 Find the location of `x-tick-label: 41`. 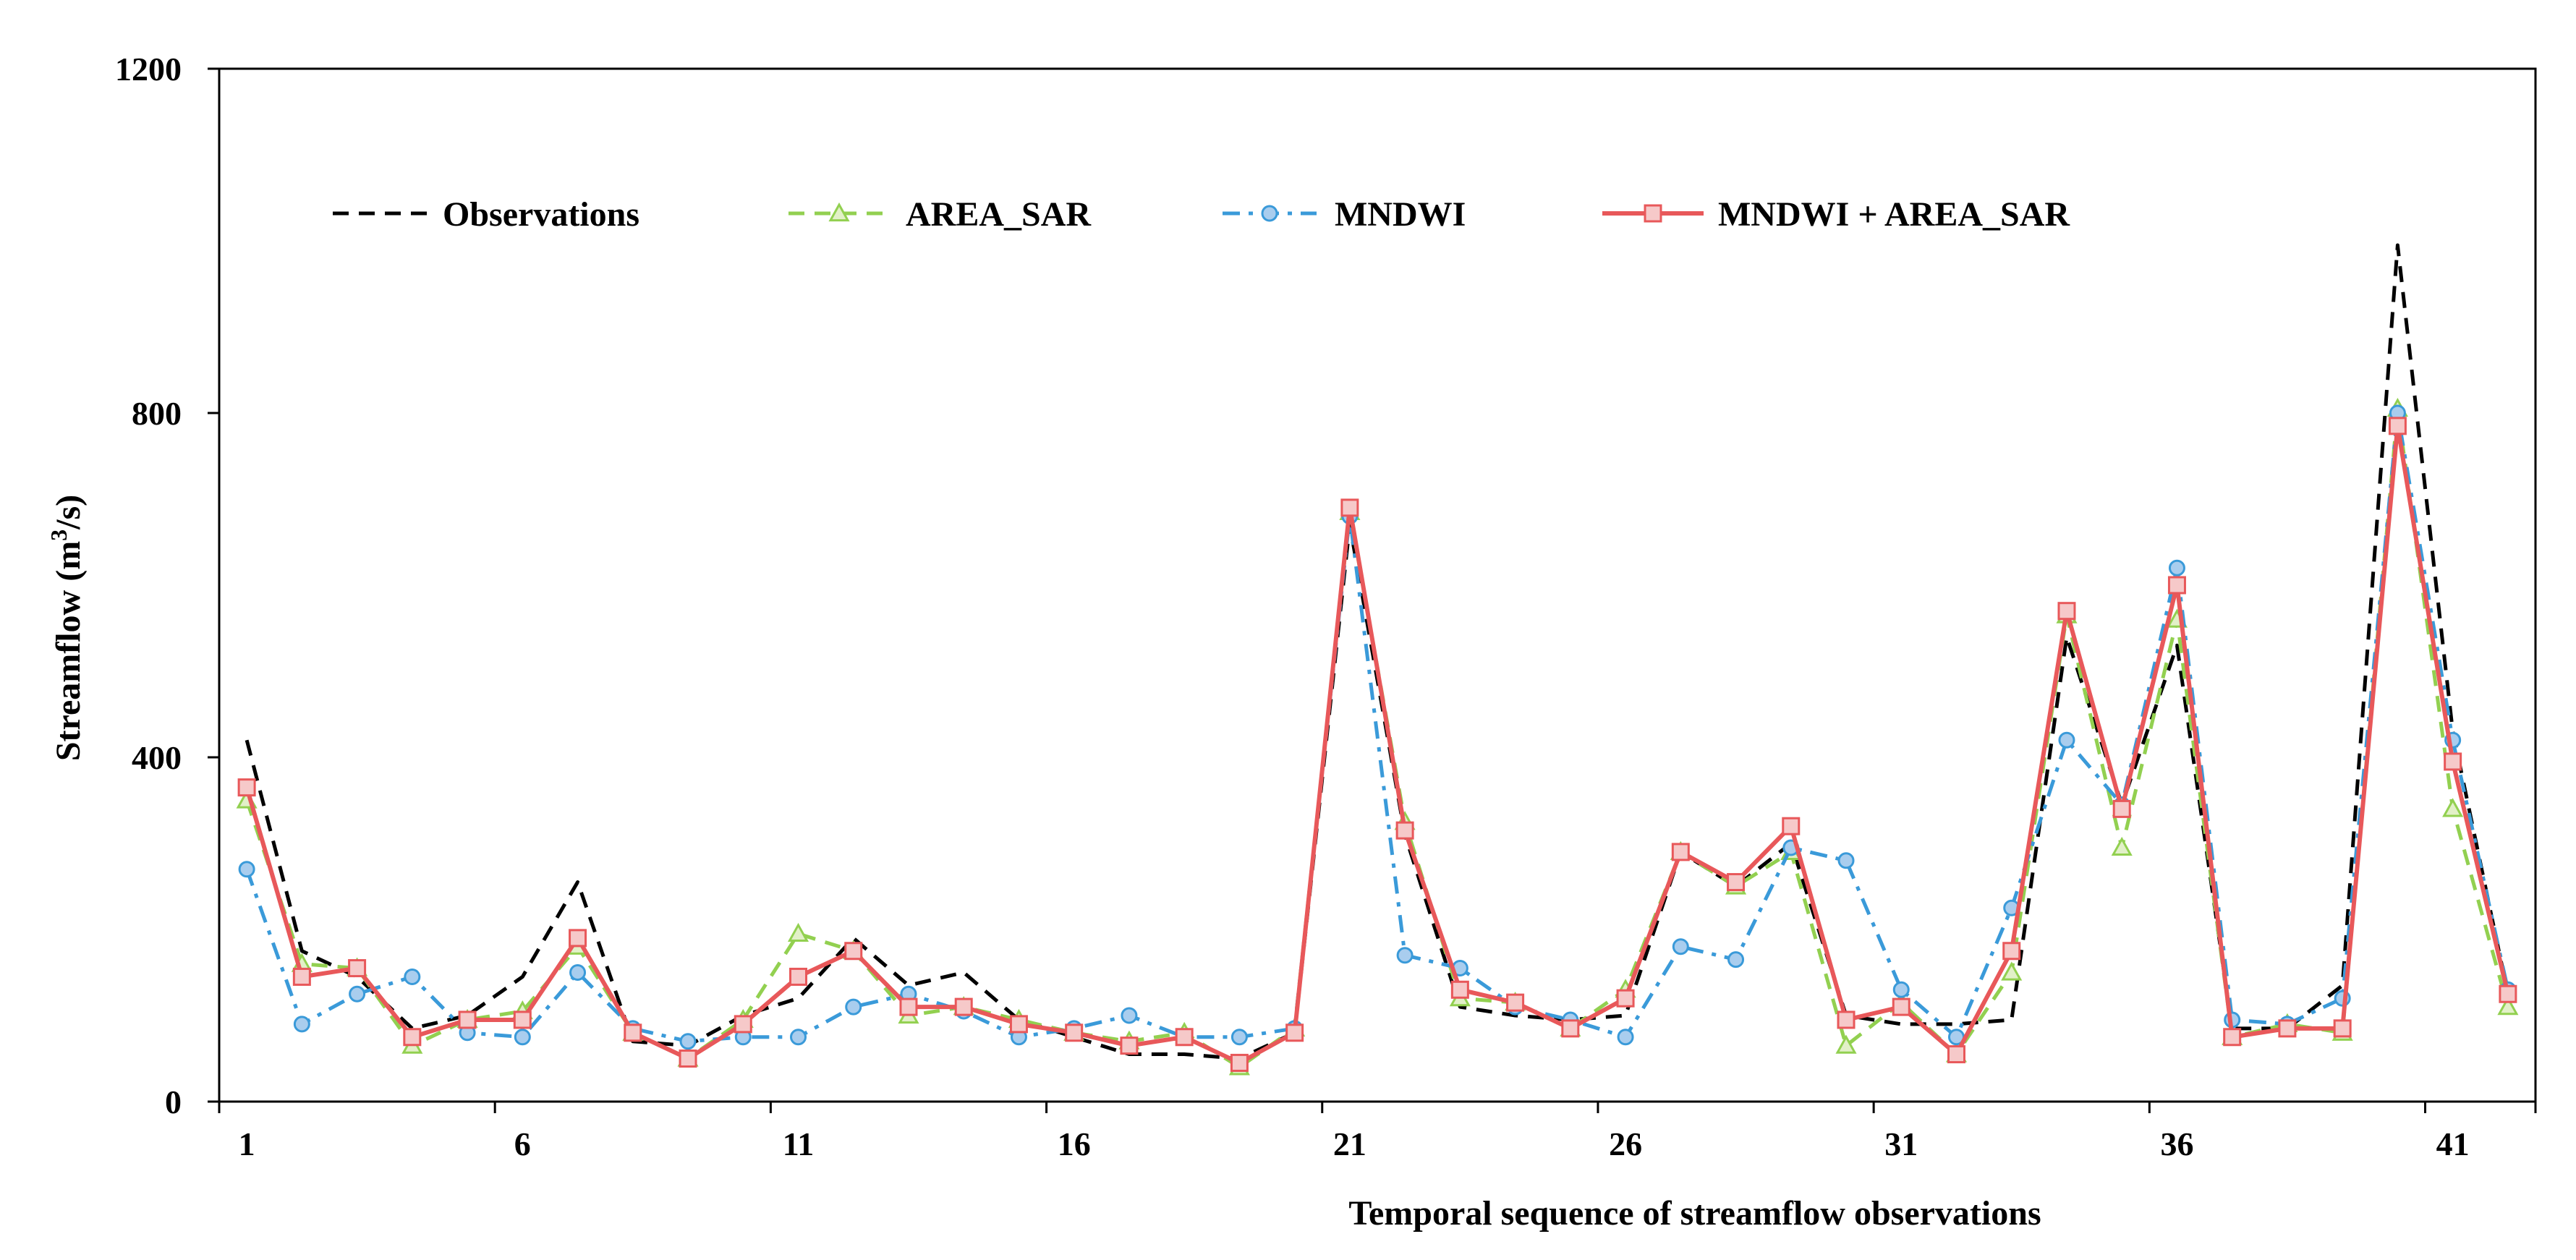

x-tick-label: 41 is located at coordinates (2453, 1143).